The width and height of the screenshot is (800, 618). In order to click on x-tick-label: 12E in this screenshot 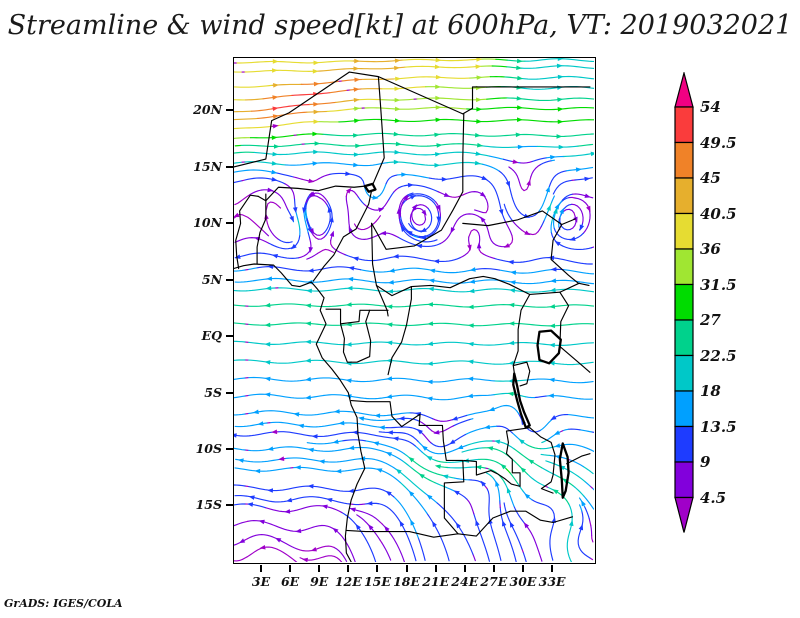, I will do `click(348, 581)`.